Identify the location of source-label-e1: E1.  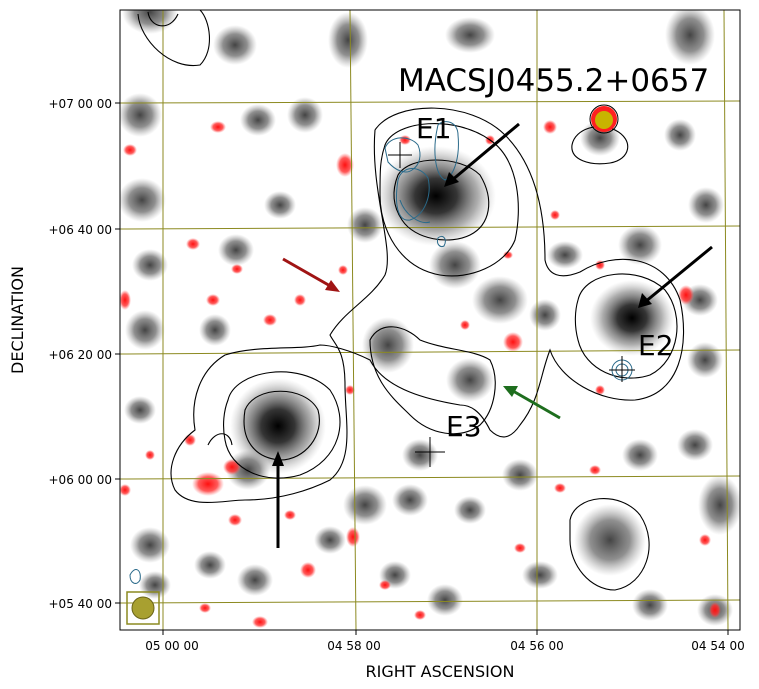
(434, 128).